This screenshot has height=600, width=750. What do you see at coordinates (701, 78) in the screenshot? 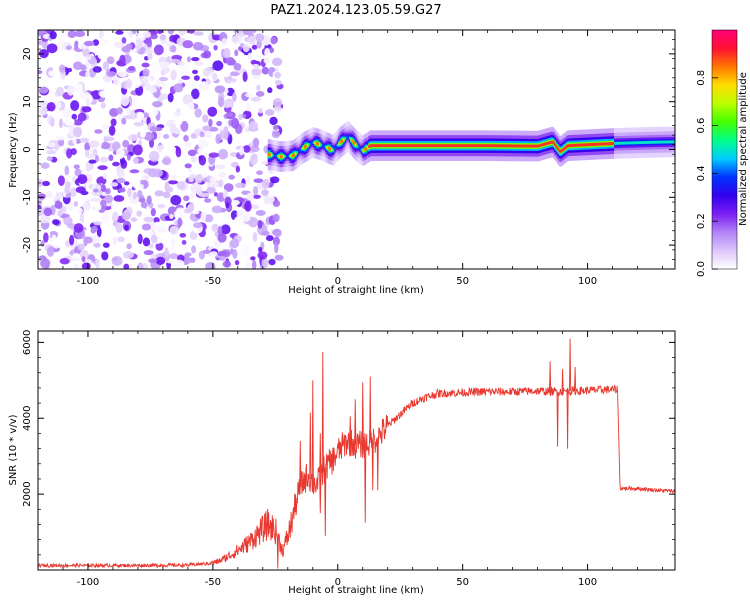
I see `colorbar-tick-label: 0.8` at bounding box center [701, 78].